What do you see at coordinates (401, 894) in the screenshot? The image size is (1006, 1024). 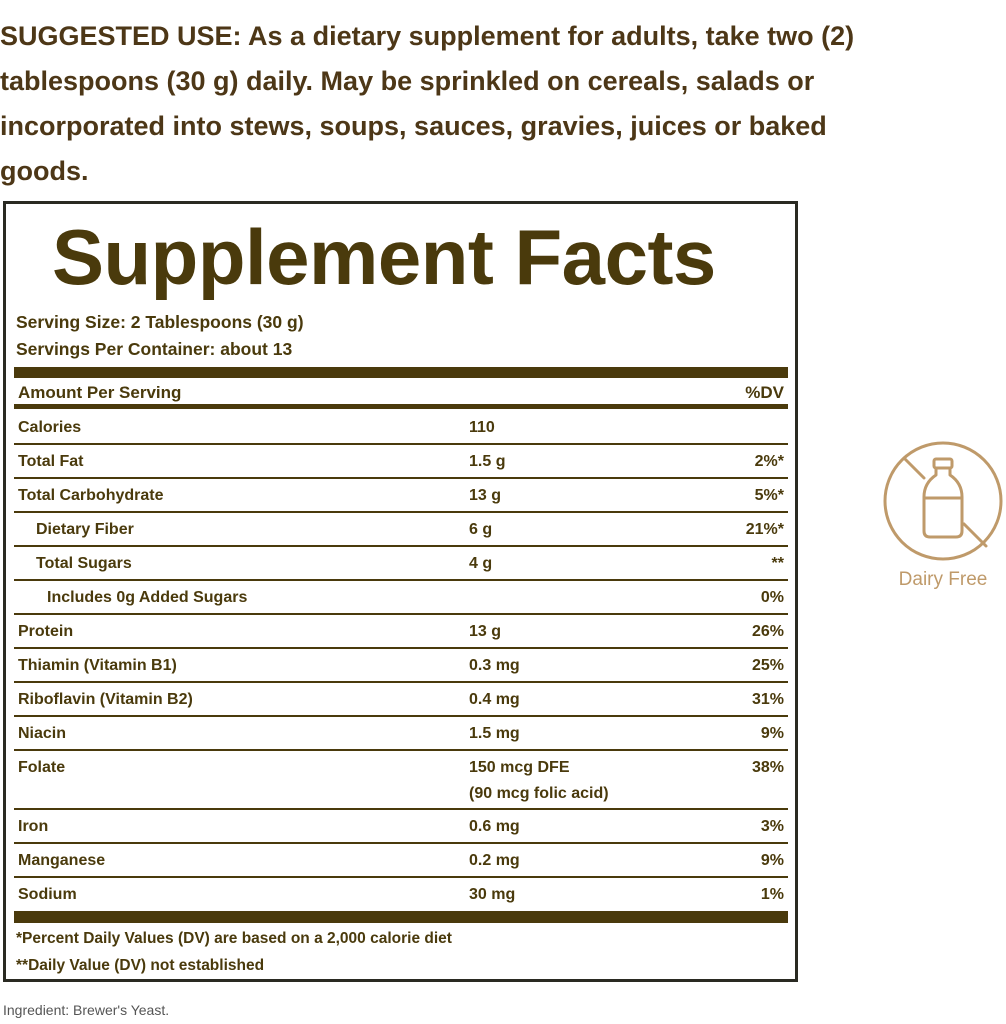 I see `nutrient-row: Sodium 30 mg 1%` at bounding box center [401, 894].